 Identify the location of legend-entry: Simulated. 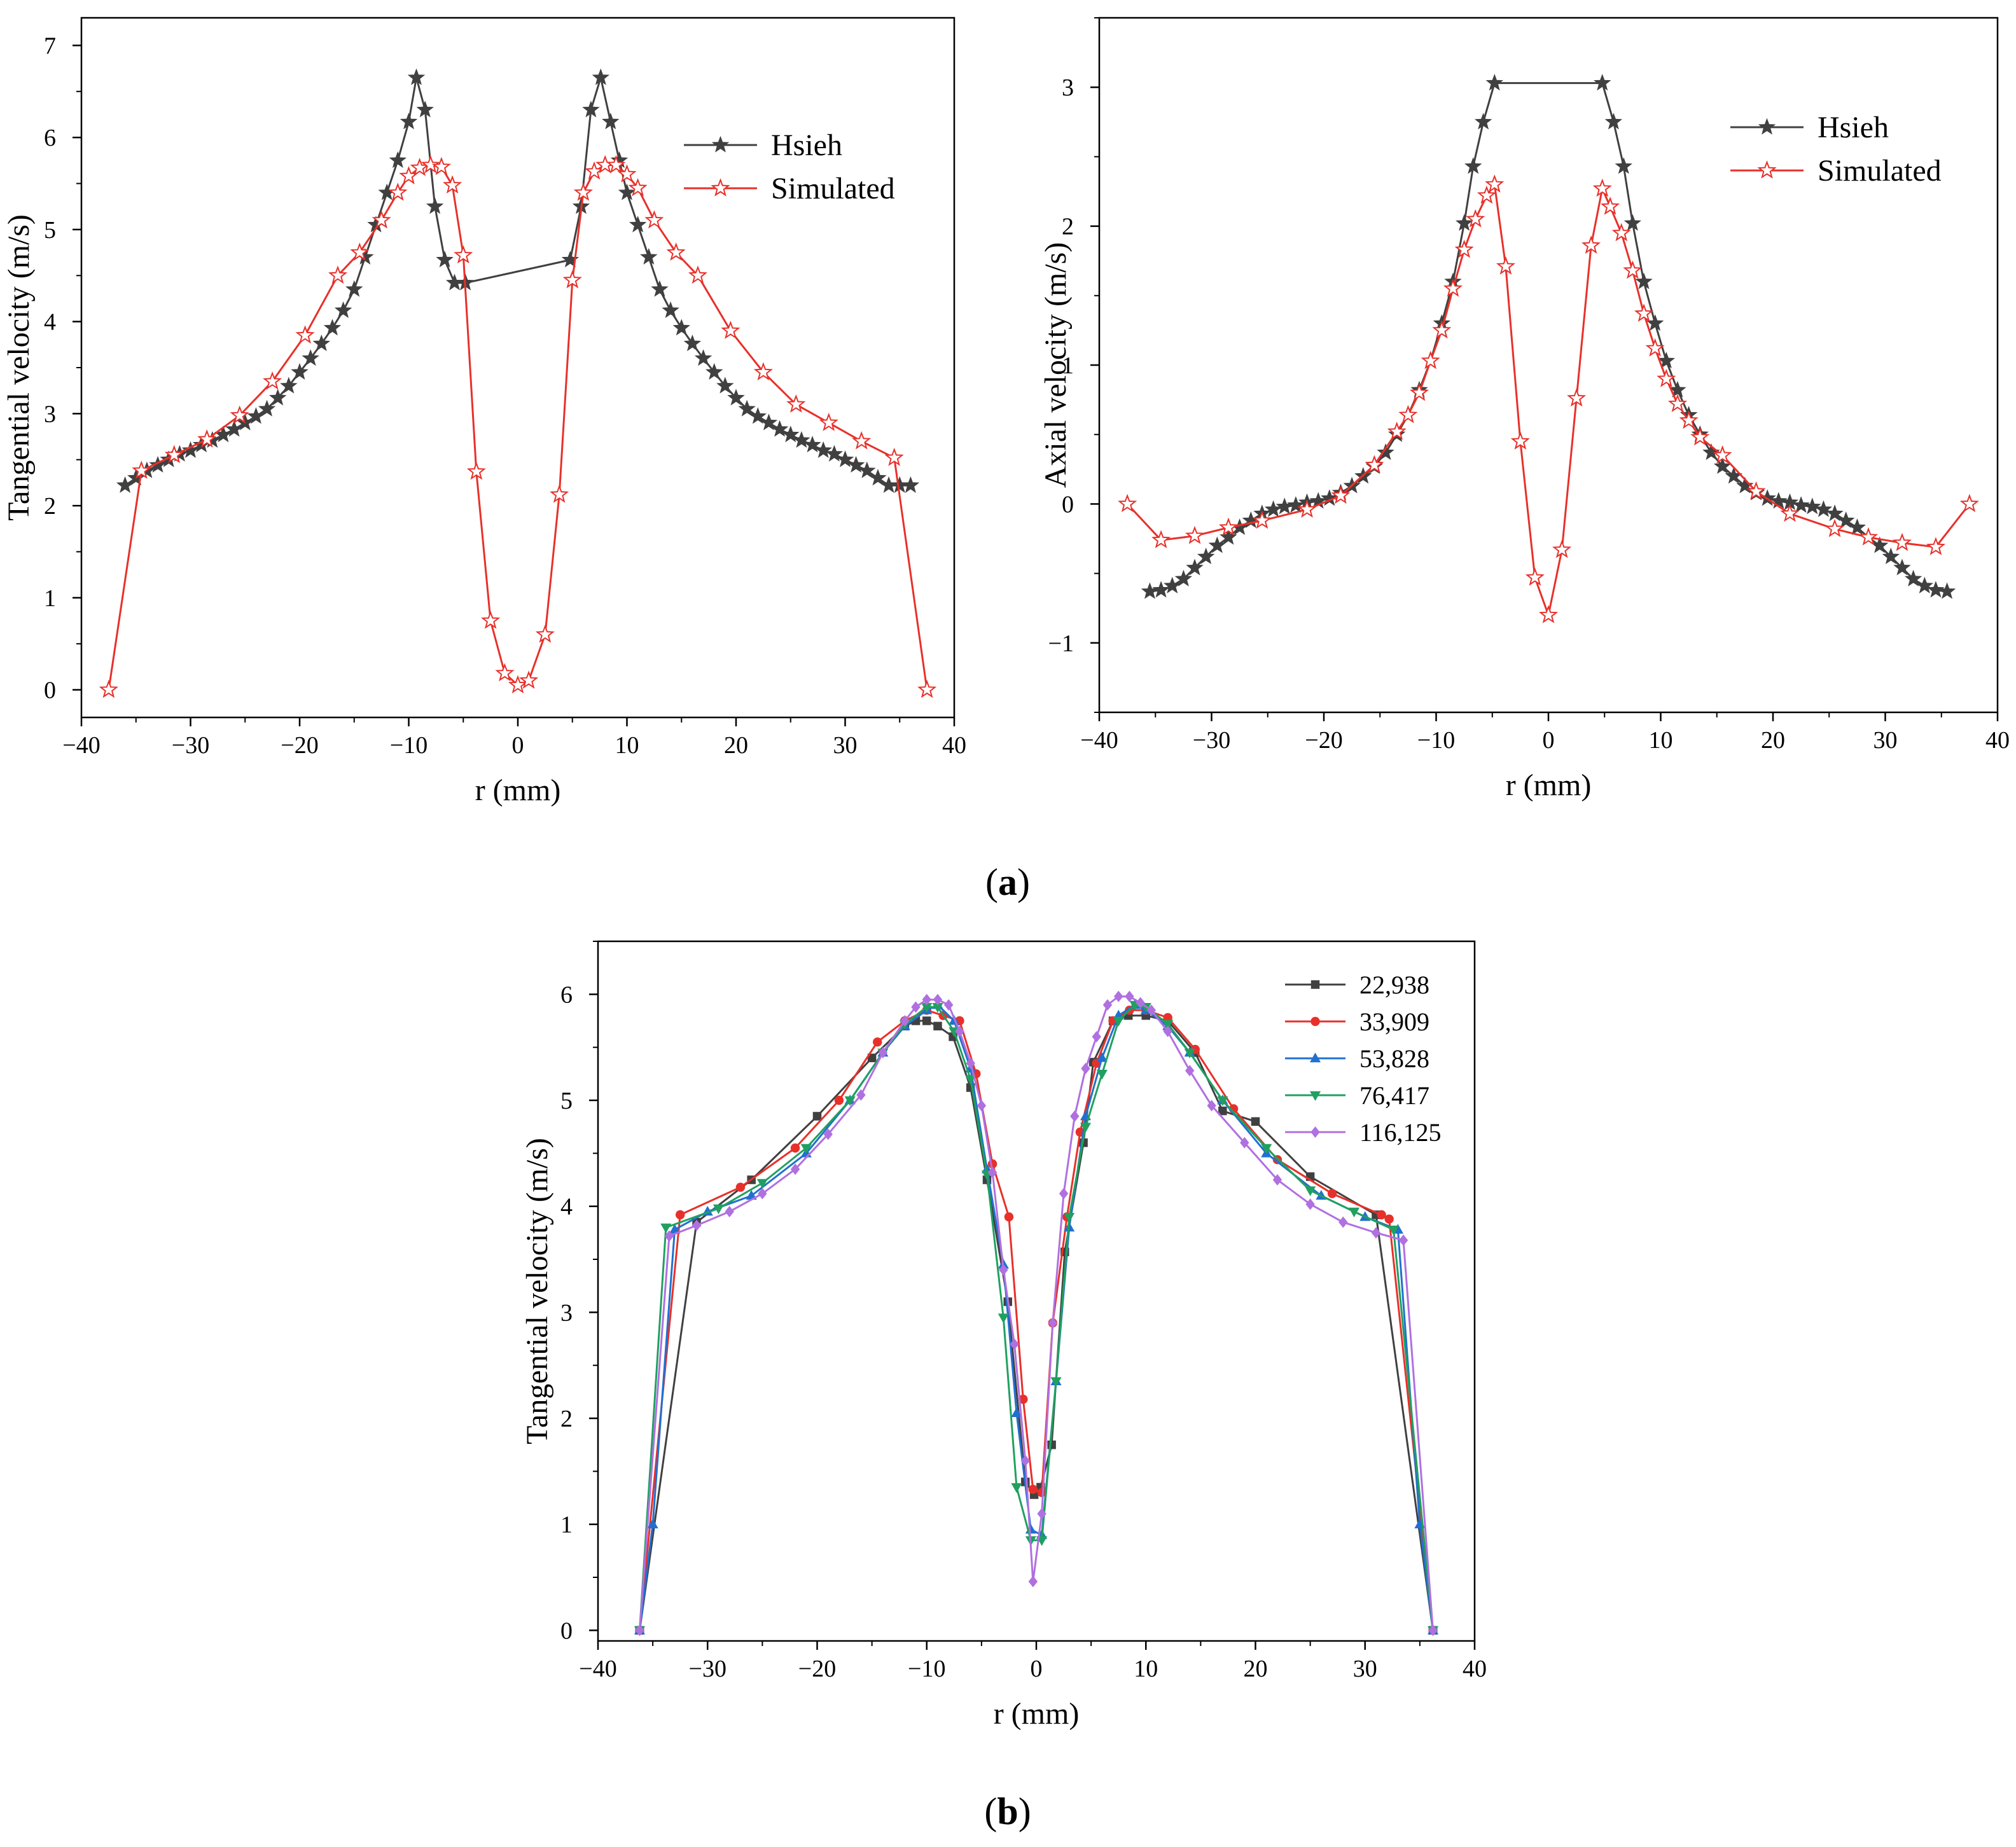
(789, 188).